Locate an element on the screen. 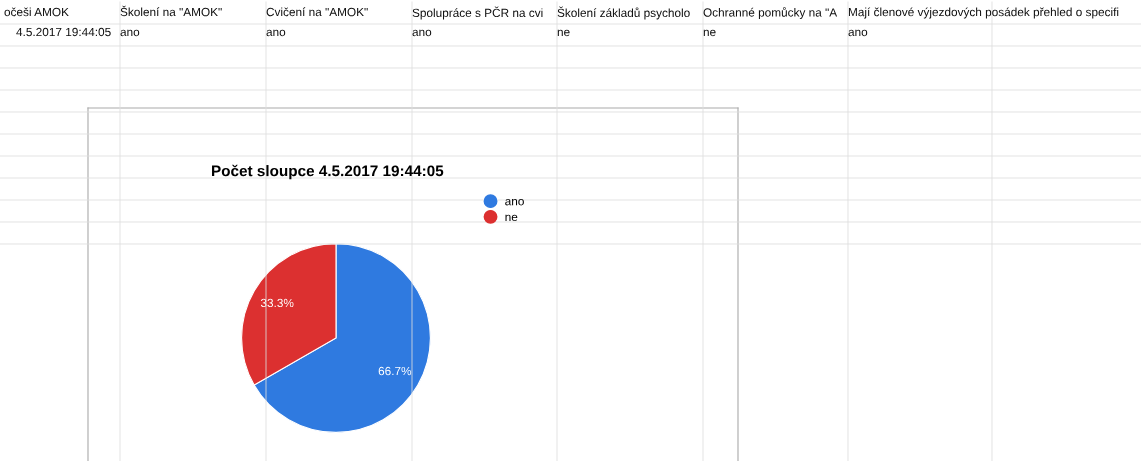 This screenshot has width=1141, height=461. data-label: 66.7% is located at coordinates (395, 371).